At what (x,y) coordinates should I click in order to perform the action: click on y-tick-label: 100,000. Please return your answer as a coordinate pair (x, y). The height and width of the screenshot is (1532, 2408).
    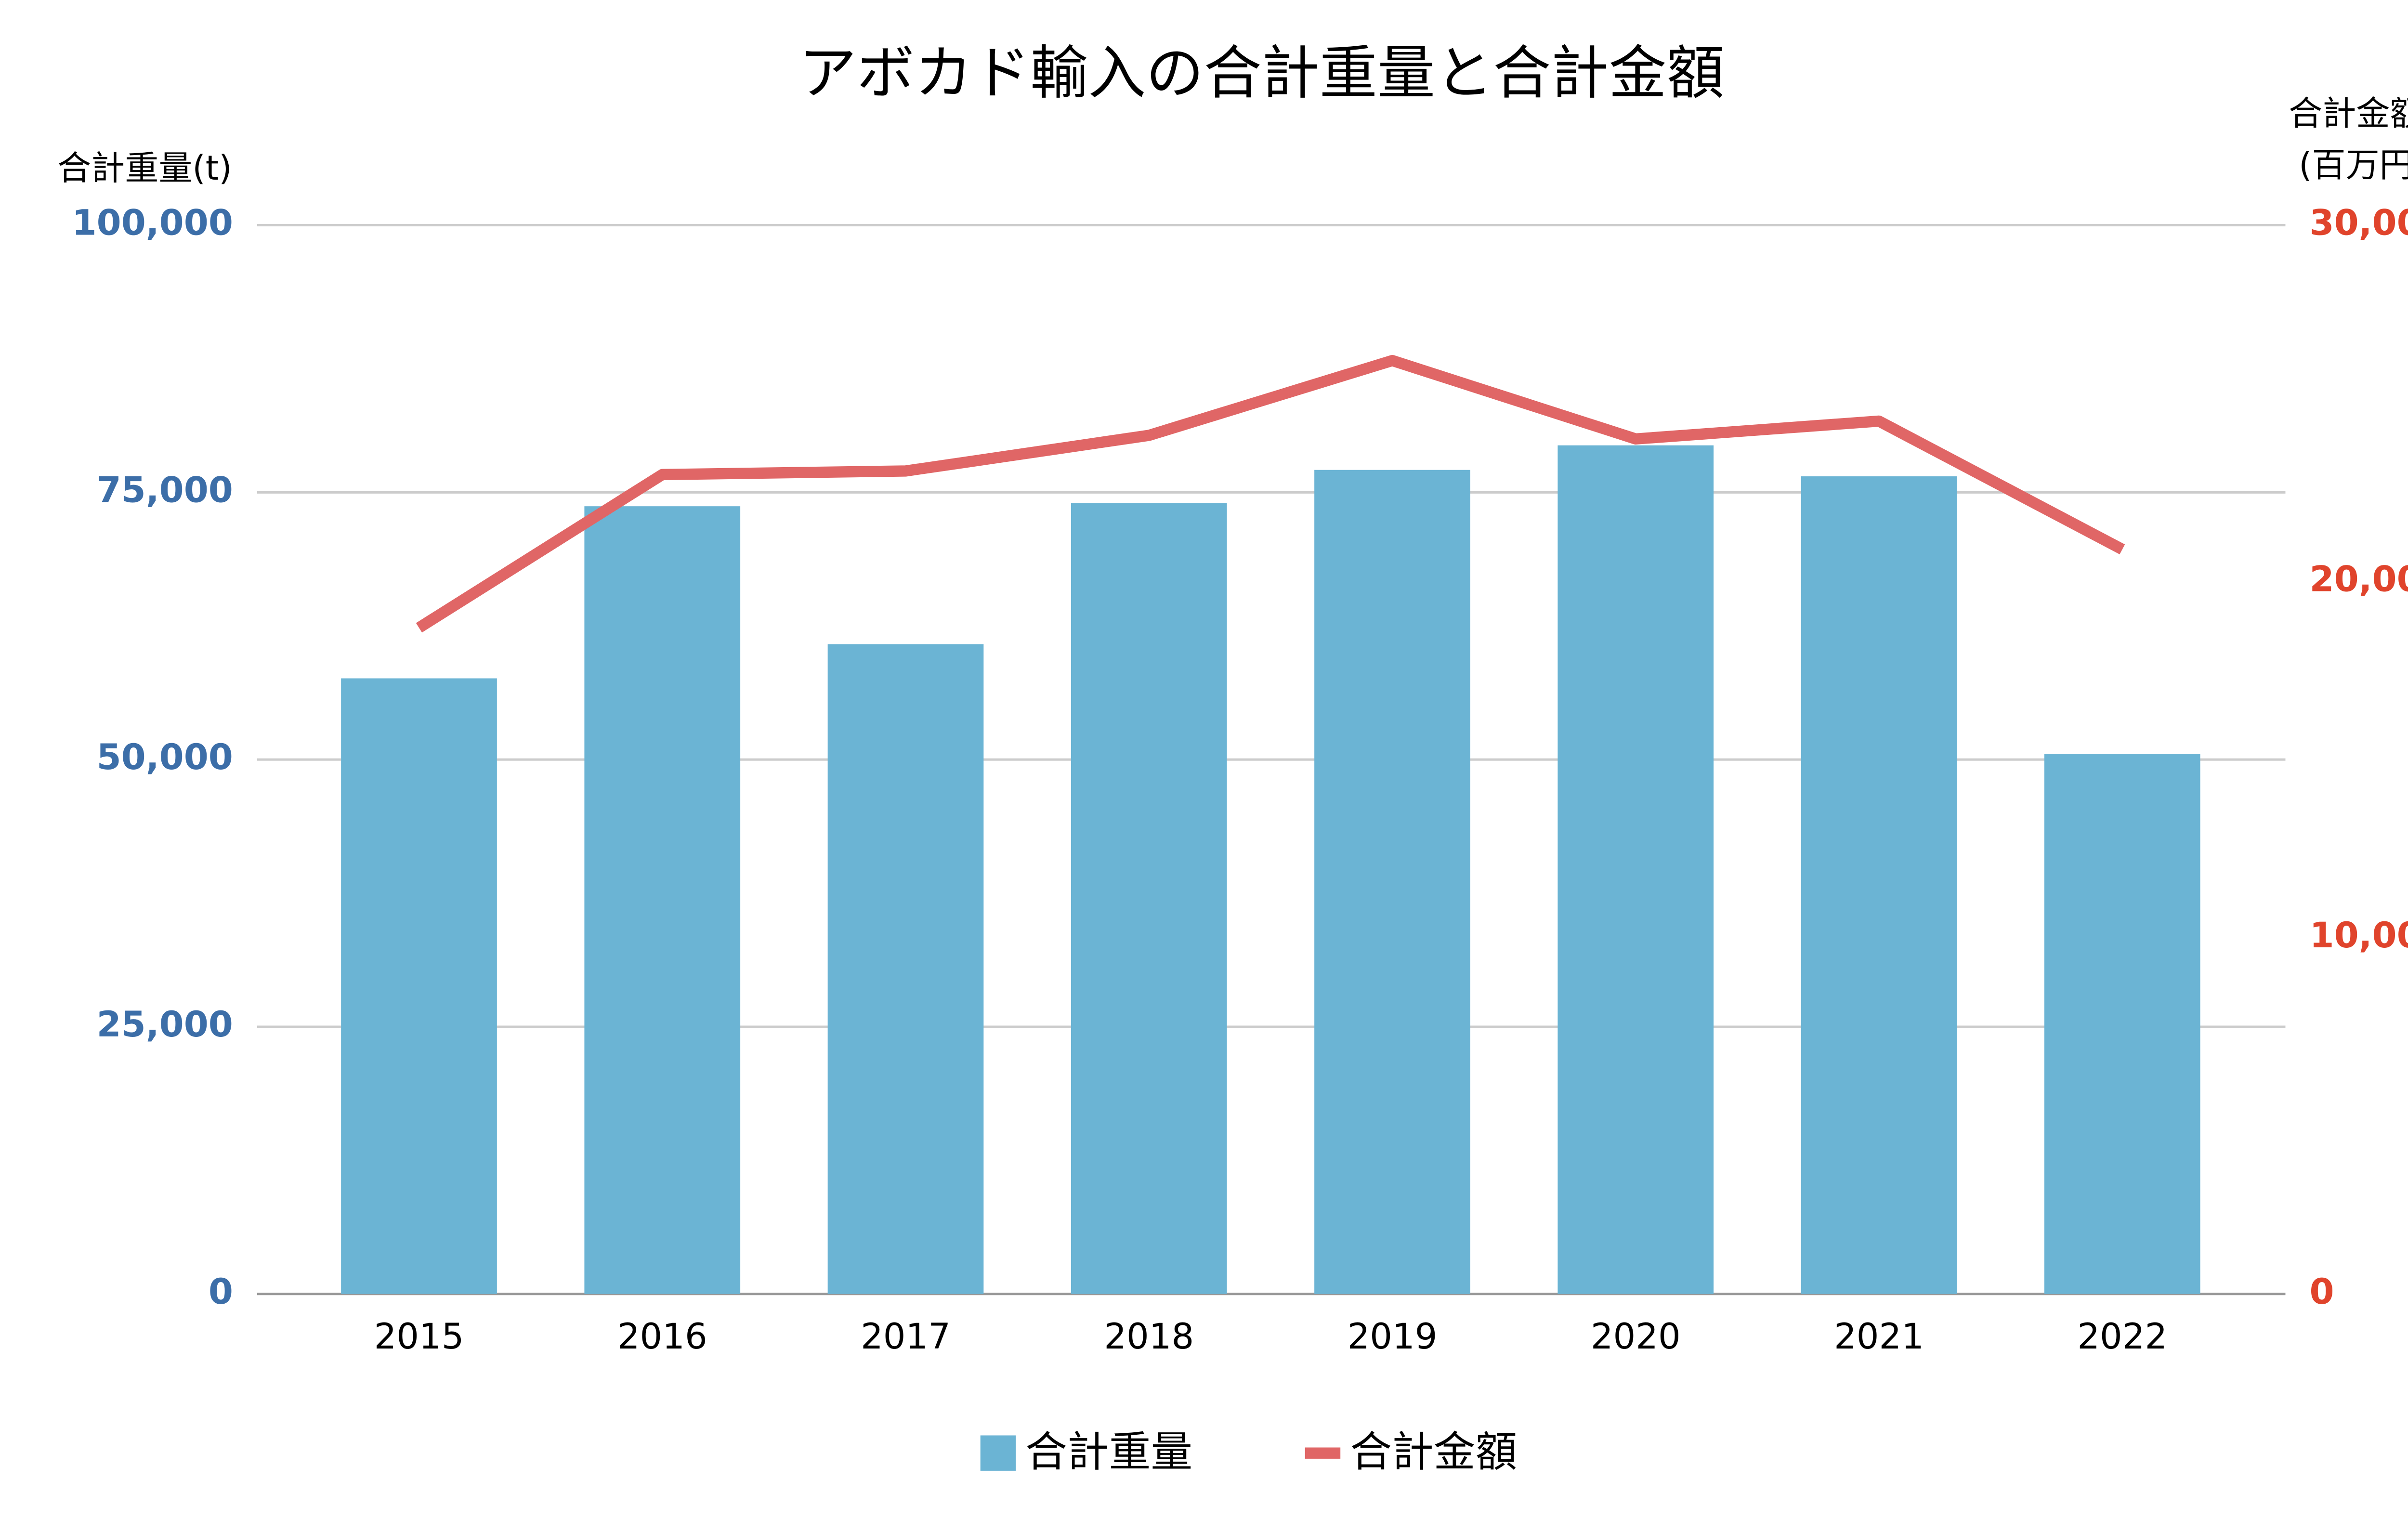
    Looking at the image, I should click on (152, 223).